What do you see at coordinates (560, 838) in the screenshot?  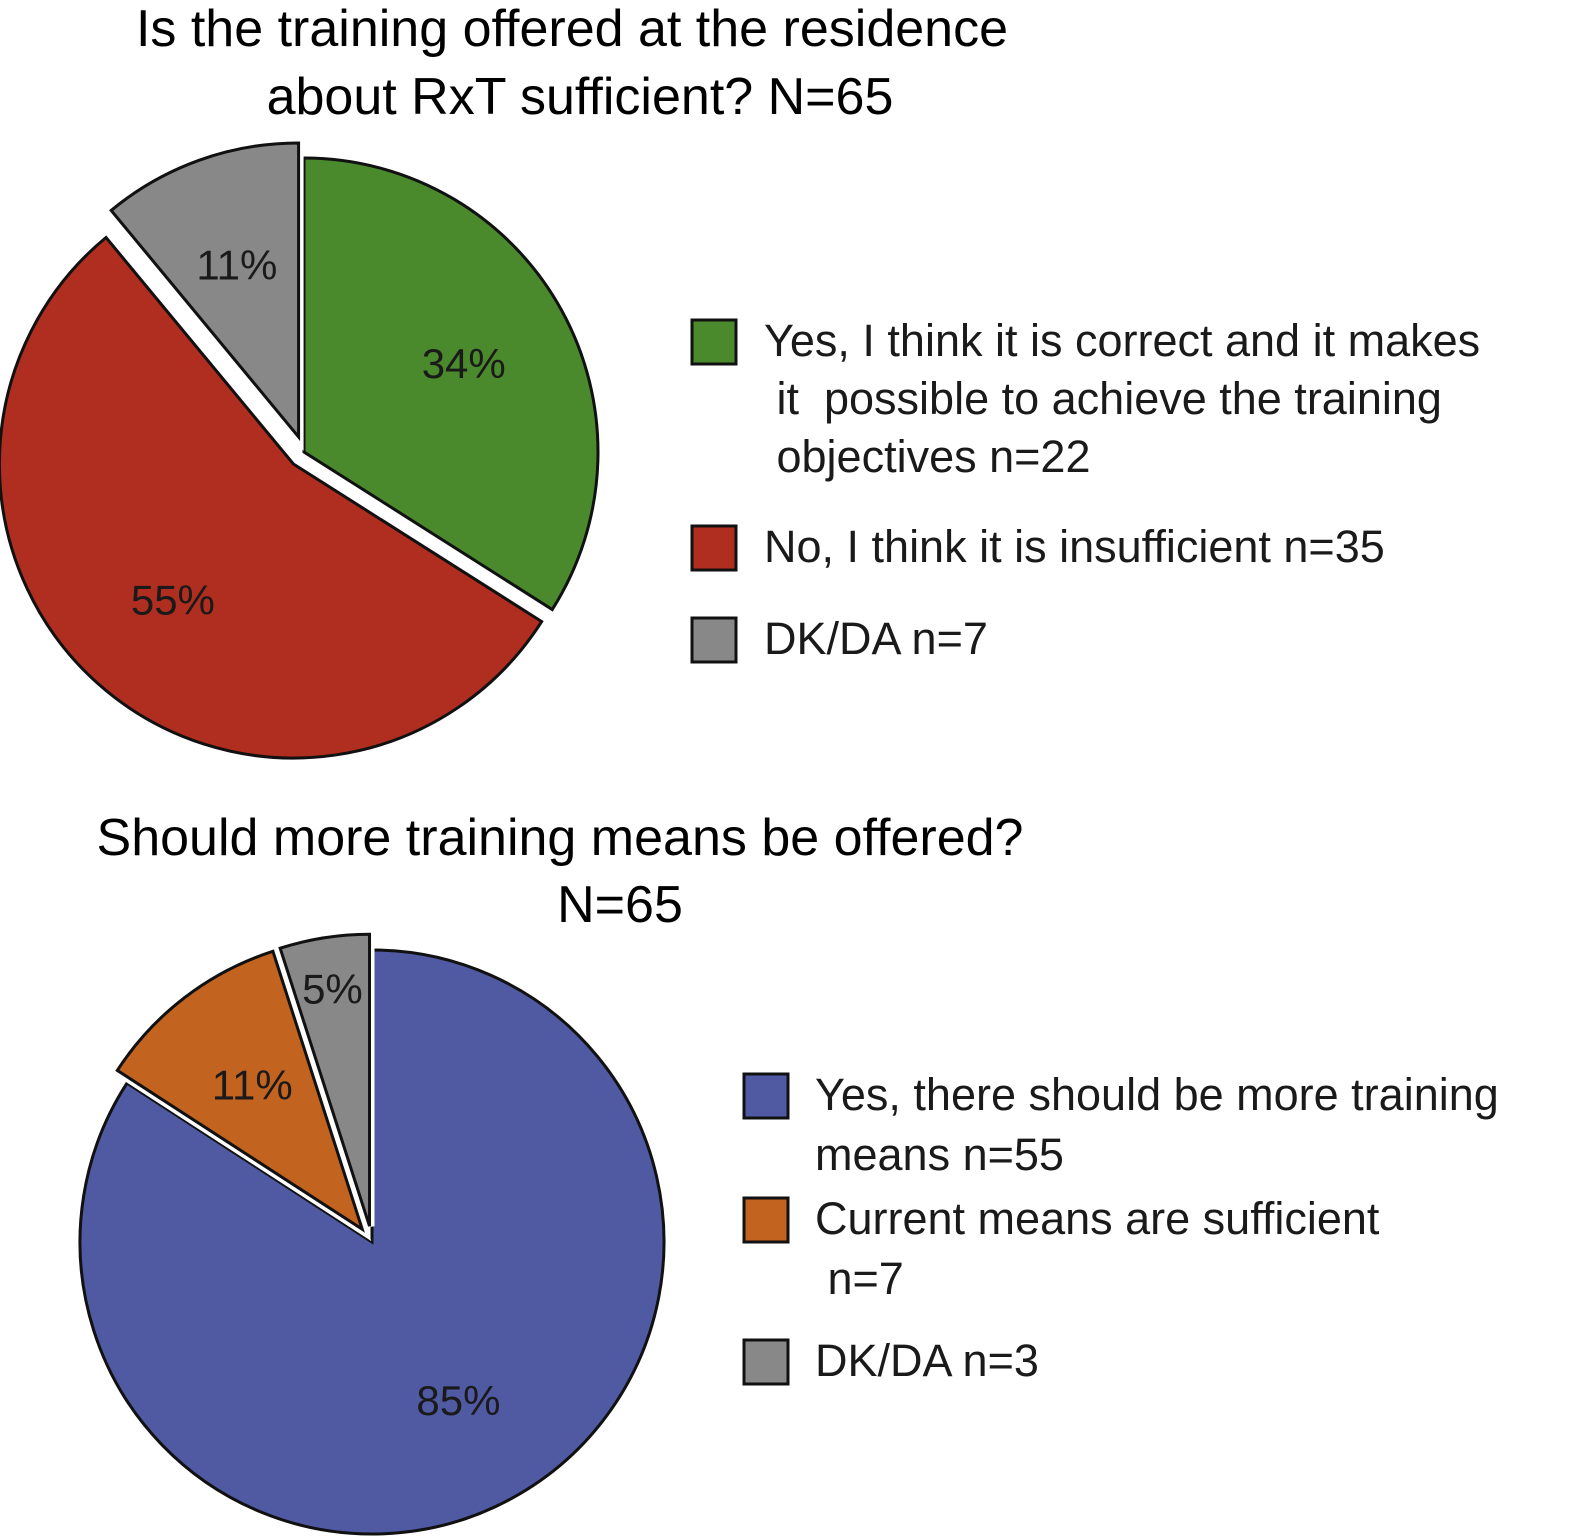 I see `chart-title-line: Should more training means be offered?` at bounding box center [560, 838].